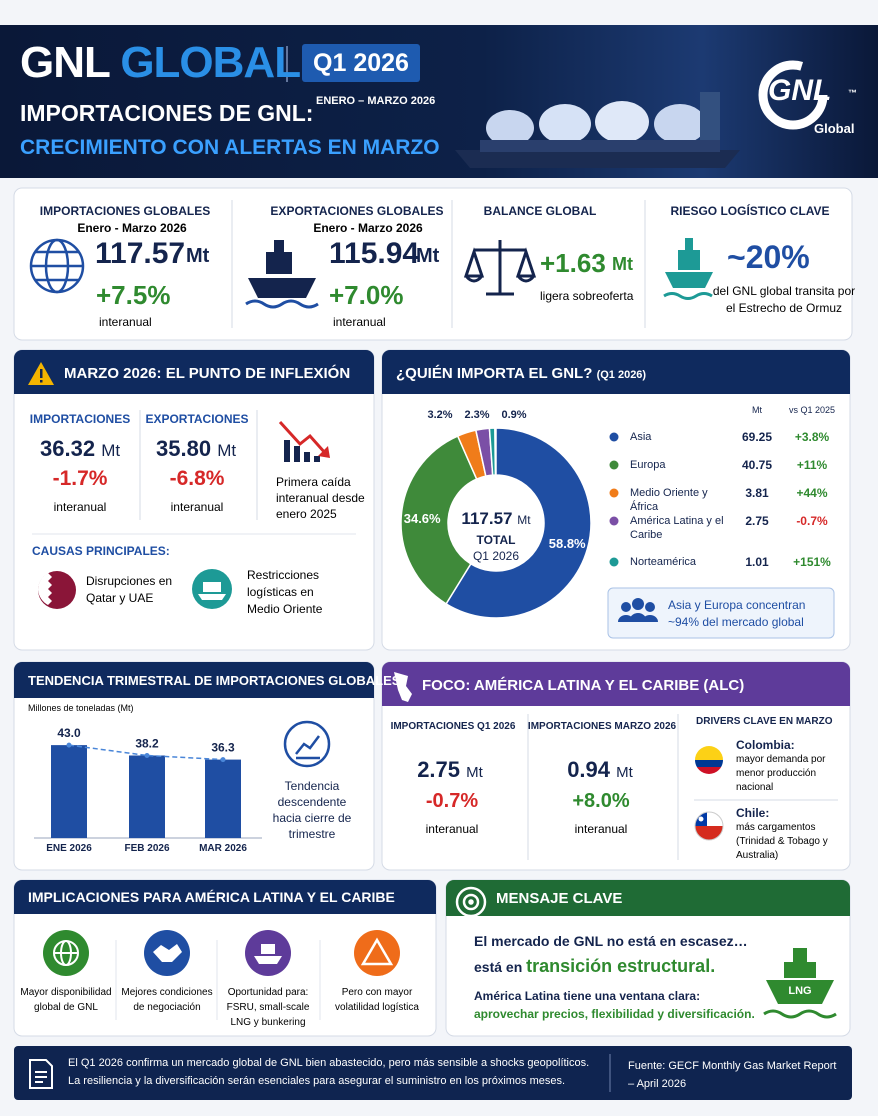 This screenshot has width=878, height=1116. What do you see at coordinates (500, 268) in the screenshot?
I see `balance-icon` at bounding box center [500, 268].